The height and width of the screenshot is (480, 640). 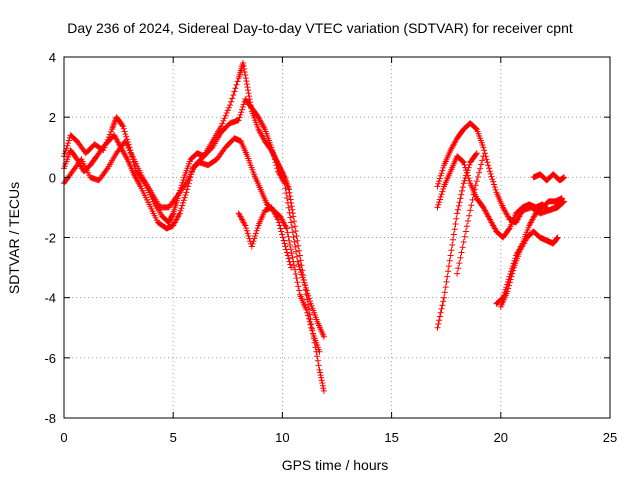 What do you see at coordinates (52, 177) in the screenshot?
I see `y-tick-label: 0` at bounding box center [52, 177].